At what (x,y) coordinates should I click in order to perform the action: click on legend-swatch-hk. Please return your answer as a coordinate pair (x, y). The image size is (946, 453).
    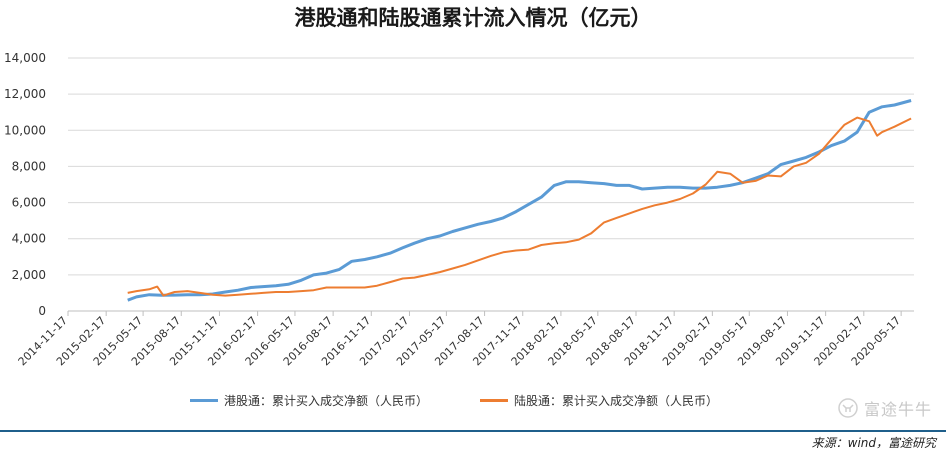
    Looking at the image, I should click on (204, 400).